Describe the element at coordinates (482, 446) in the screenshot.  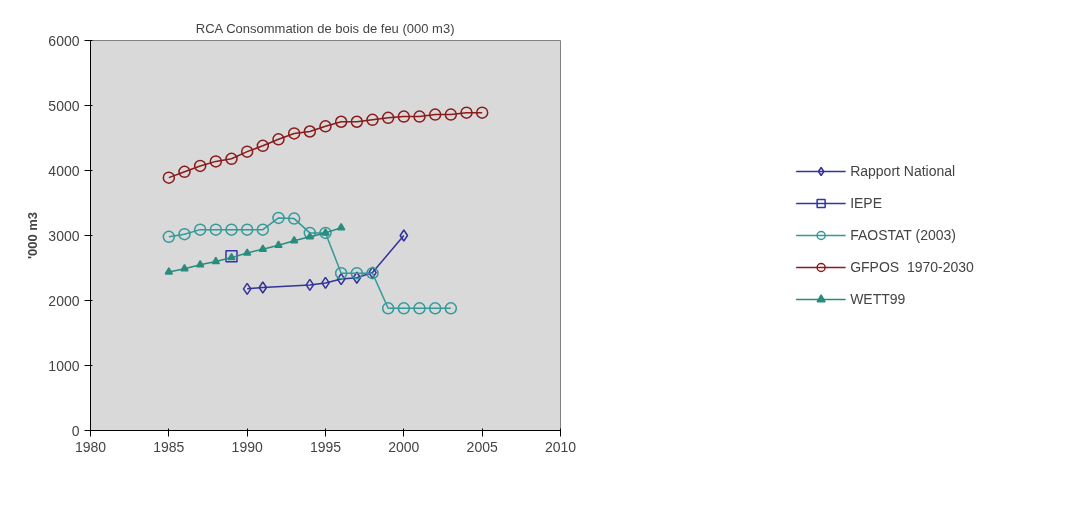
I see `x-tick-label: 2005` at that location.